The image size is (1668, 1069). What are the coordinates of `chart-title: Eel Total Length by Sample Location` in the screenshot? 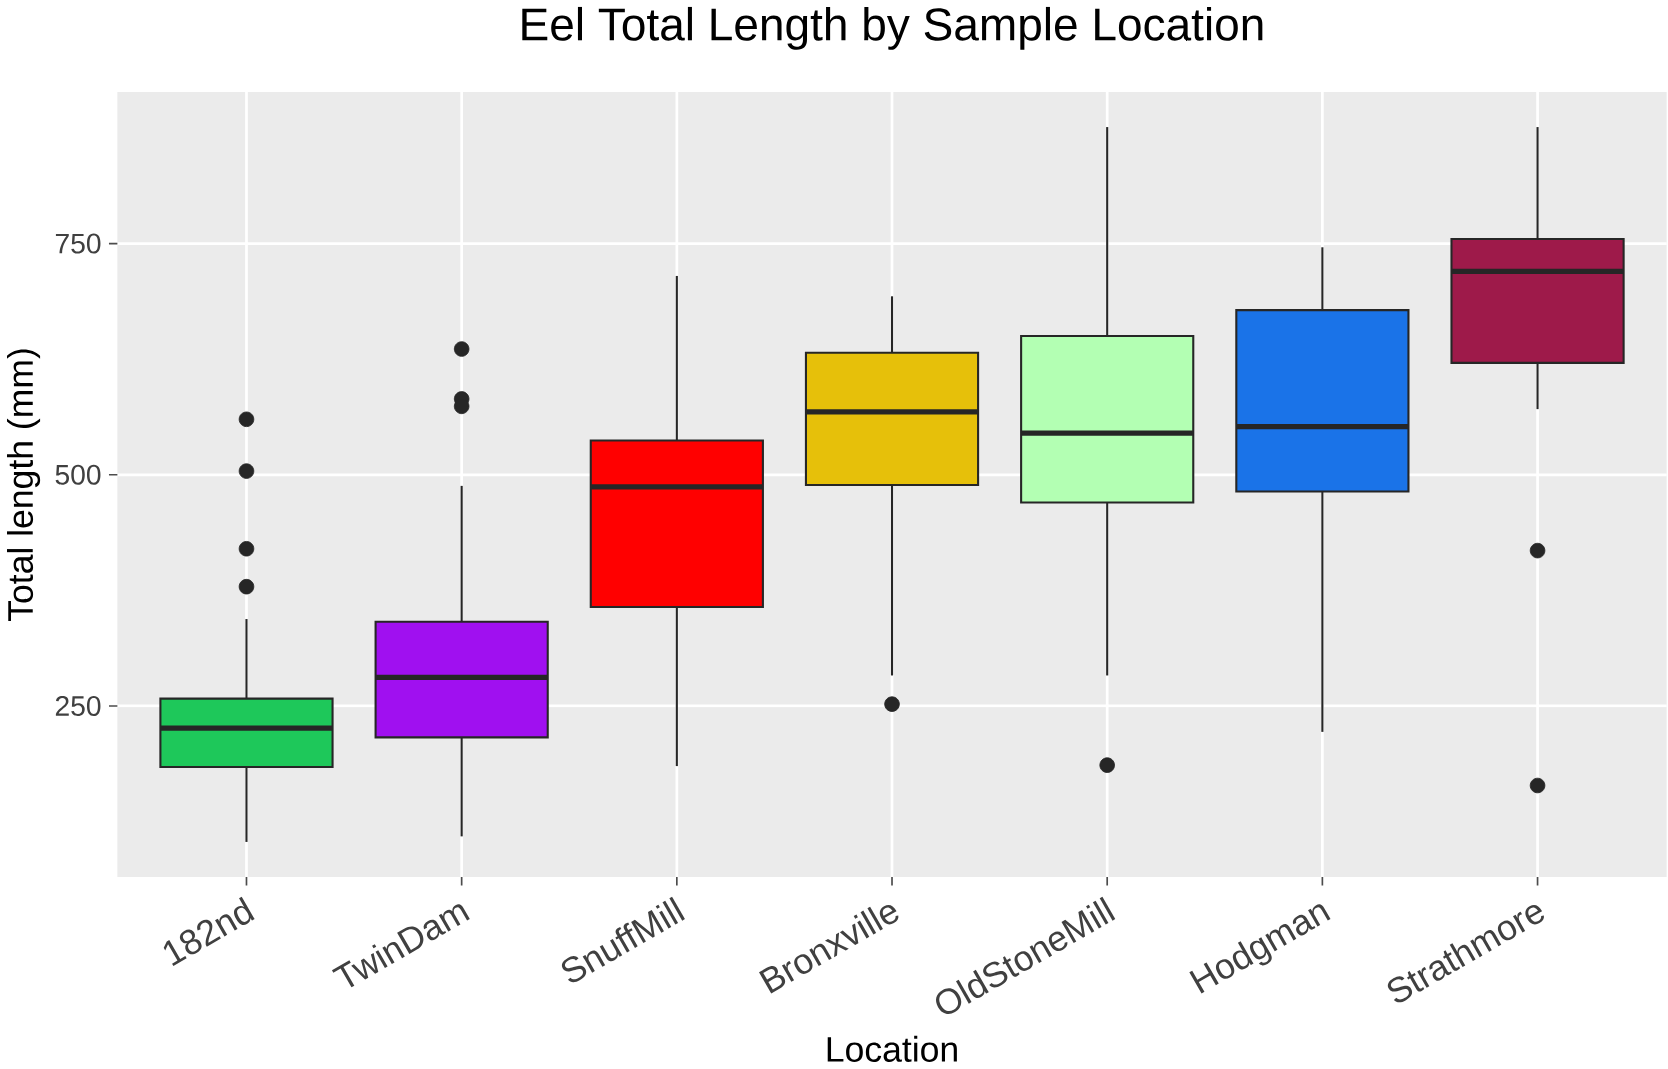 It's located at (892, 28).